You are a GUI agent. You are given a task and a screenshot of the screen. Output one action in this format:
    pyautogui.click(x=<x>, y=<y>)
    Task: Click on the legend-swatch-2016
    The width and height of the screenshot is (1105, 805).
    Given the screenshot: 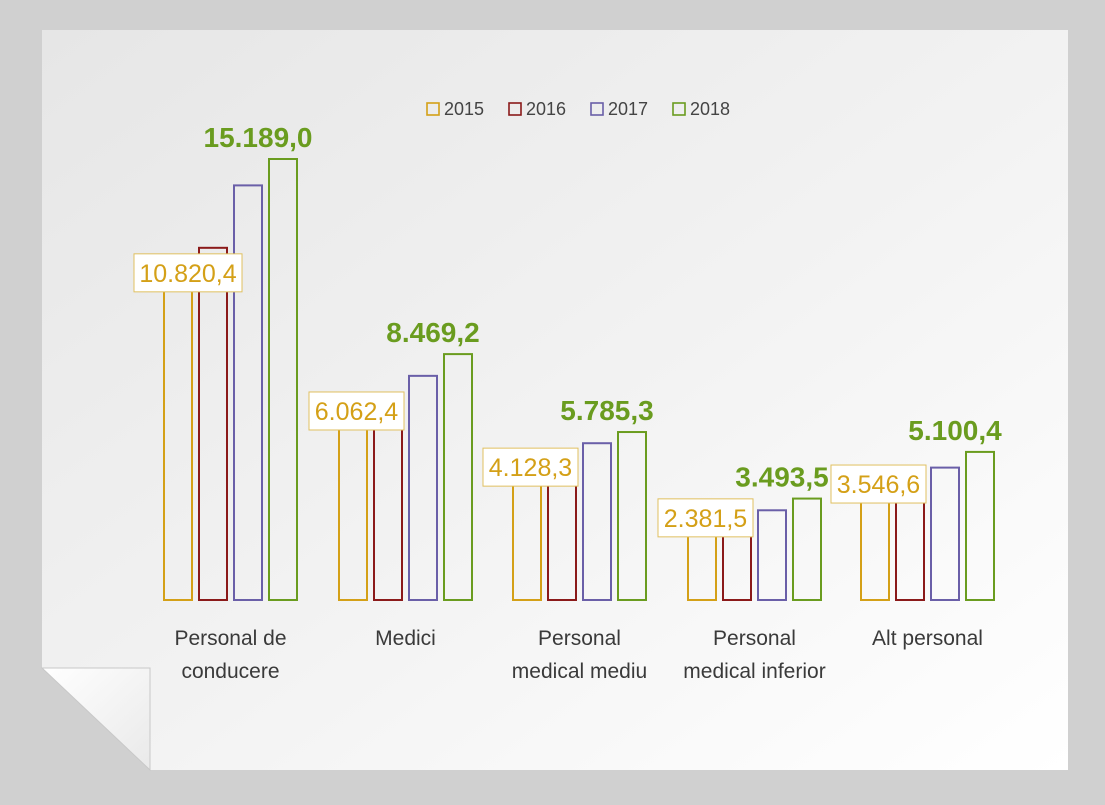 What is the action you would take?
    pyautogui.click(x=515, y=109)
    